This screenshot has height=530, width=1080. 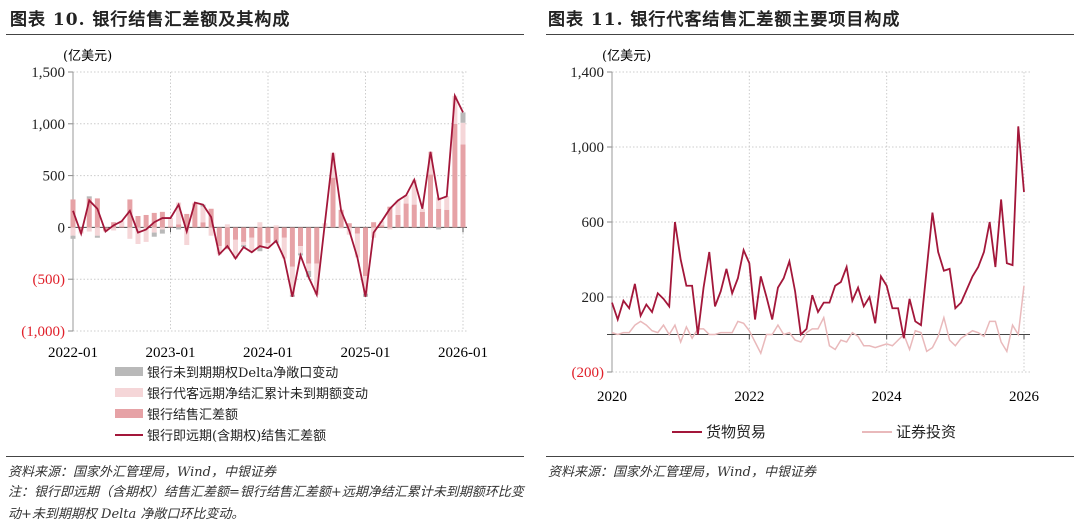 I want to click on left-y-tick-label: (1,000), so click(x=43, y=332).